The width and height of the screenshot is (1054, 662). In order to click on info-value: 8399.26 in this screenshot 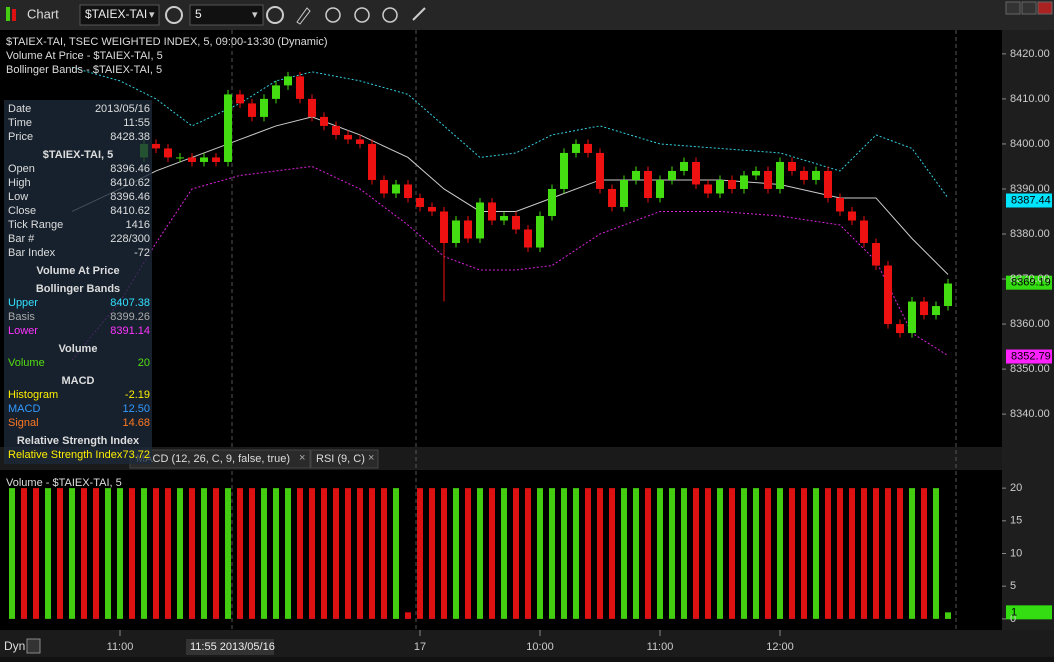, I will do `click(130, 317)`.